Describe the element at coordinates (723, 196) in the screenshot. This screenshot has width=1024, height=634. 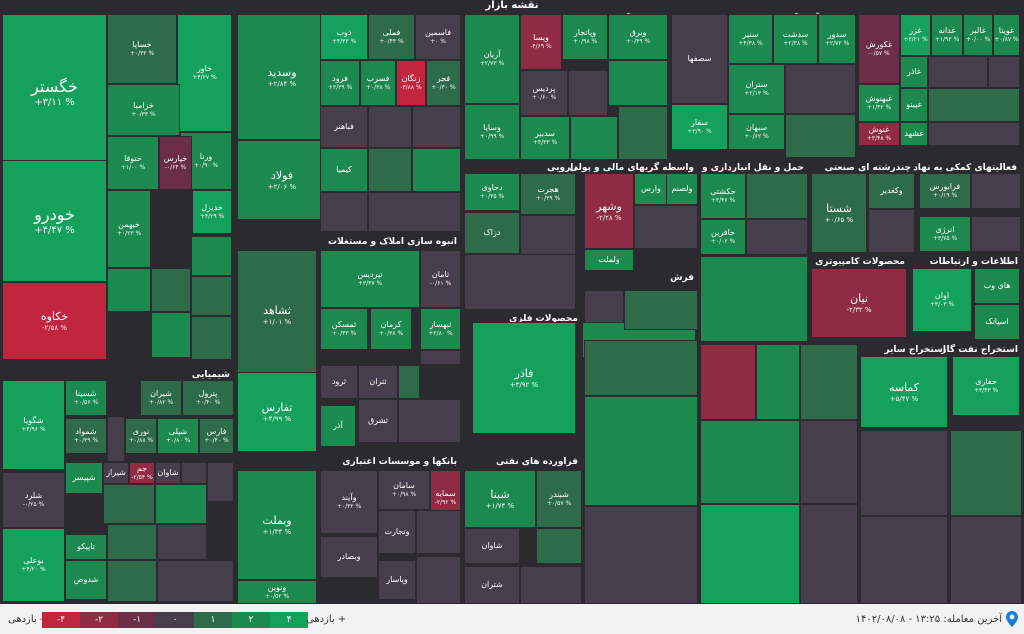
I see `stock-tile: حکشتی +۳/۴۶ %` at that location.